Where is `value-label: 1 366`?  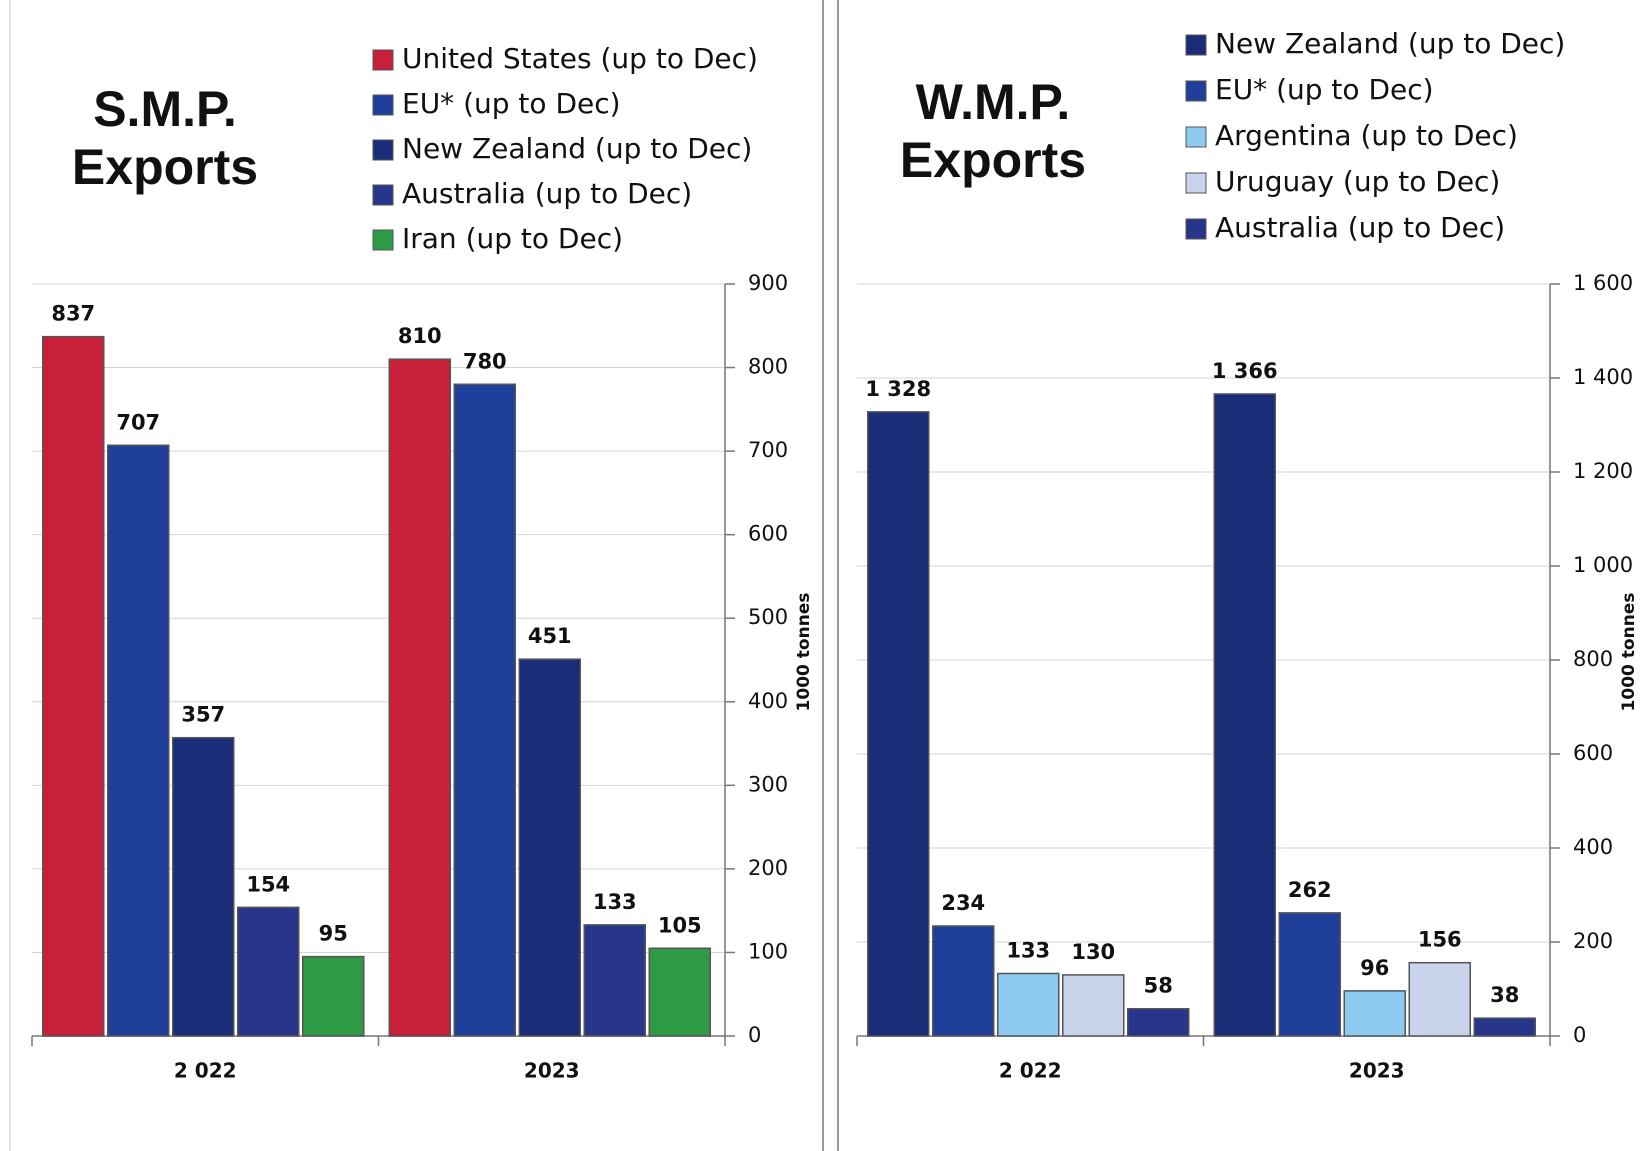
value-label: 1 366 is located at coordinates (1245, 371).